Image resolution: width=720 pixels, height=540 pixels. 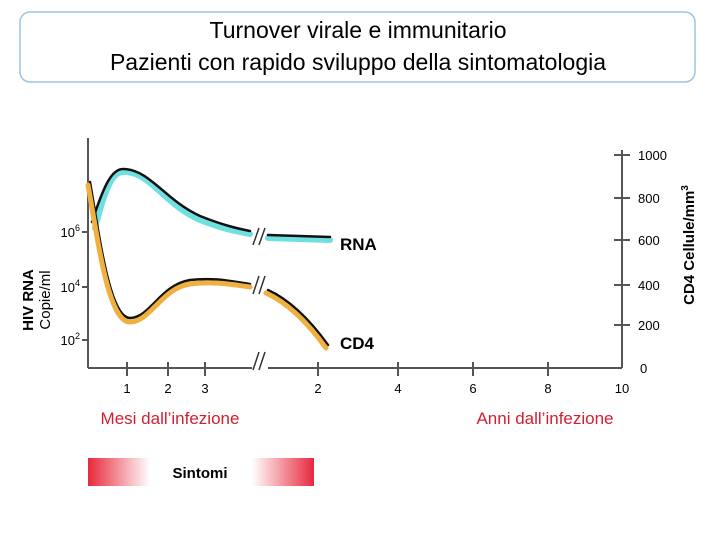 I want to click on x-ticks: 1 2 3 2 4 6 8 10, so click(x=376, y=388).